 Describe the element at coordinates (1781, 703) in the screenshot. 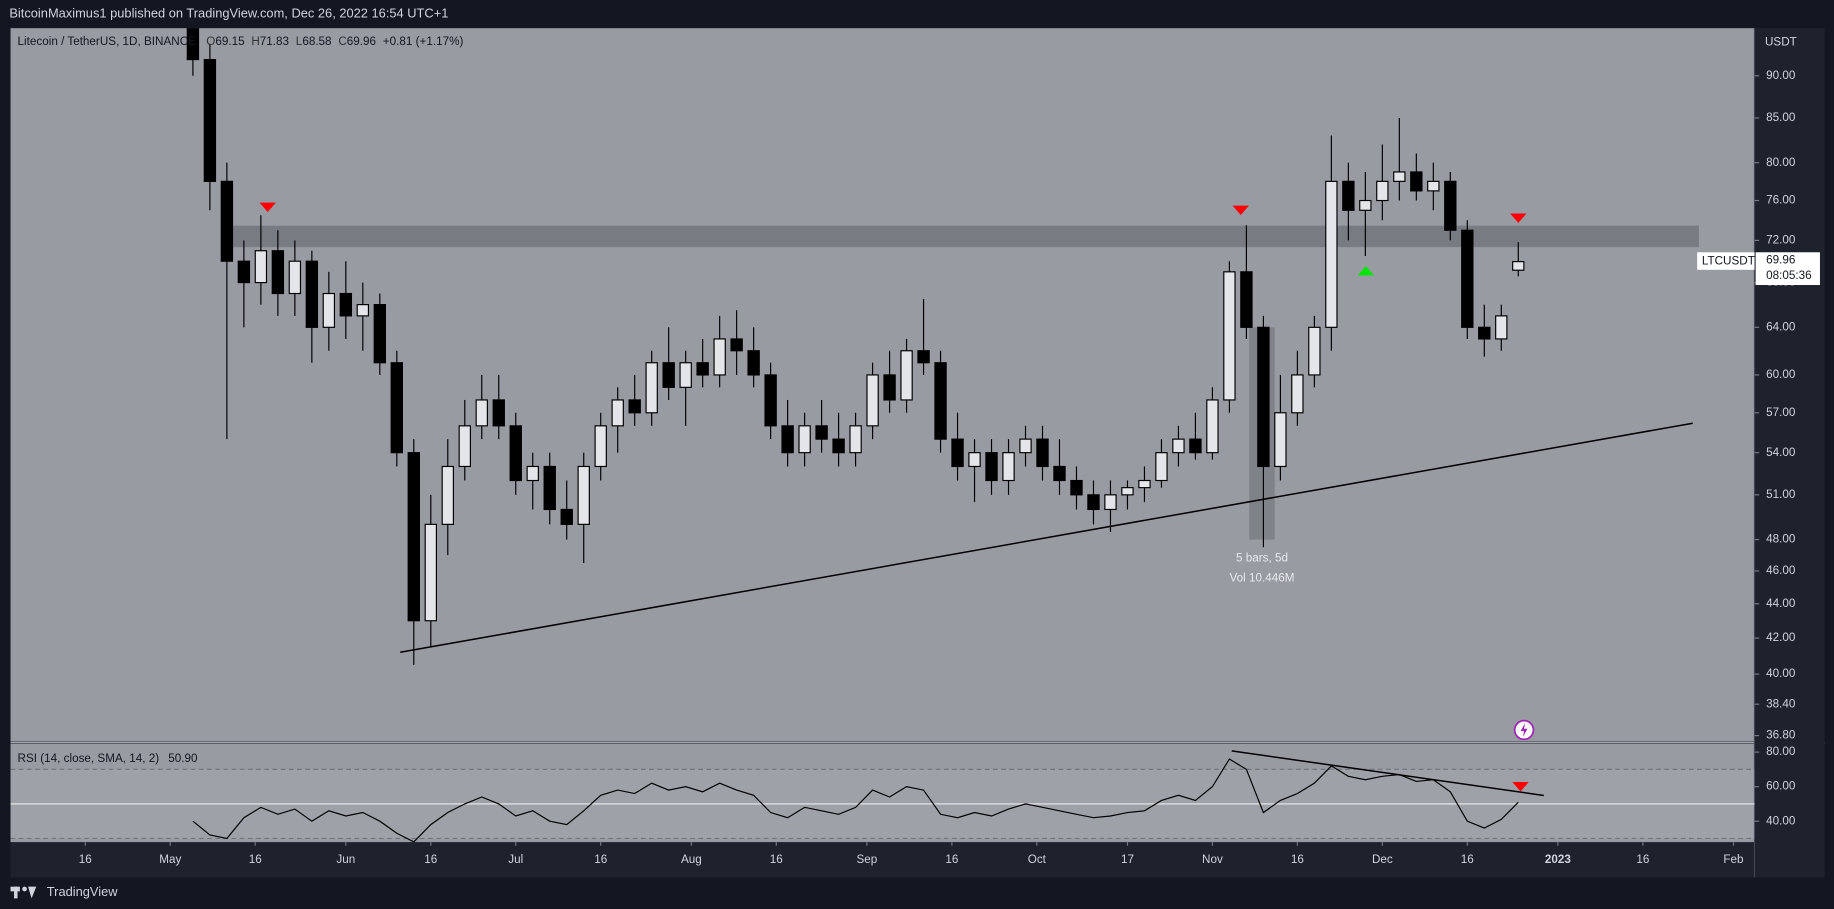

I see `y-tick-label: 38.40` at that location.